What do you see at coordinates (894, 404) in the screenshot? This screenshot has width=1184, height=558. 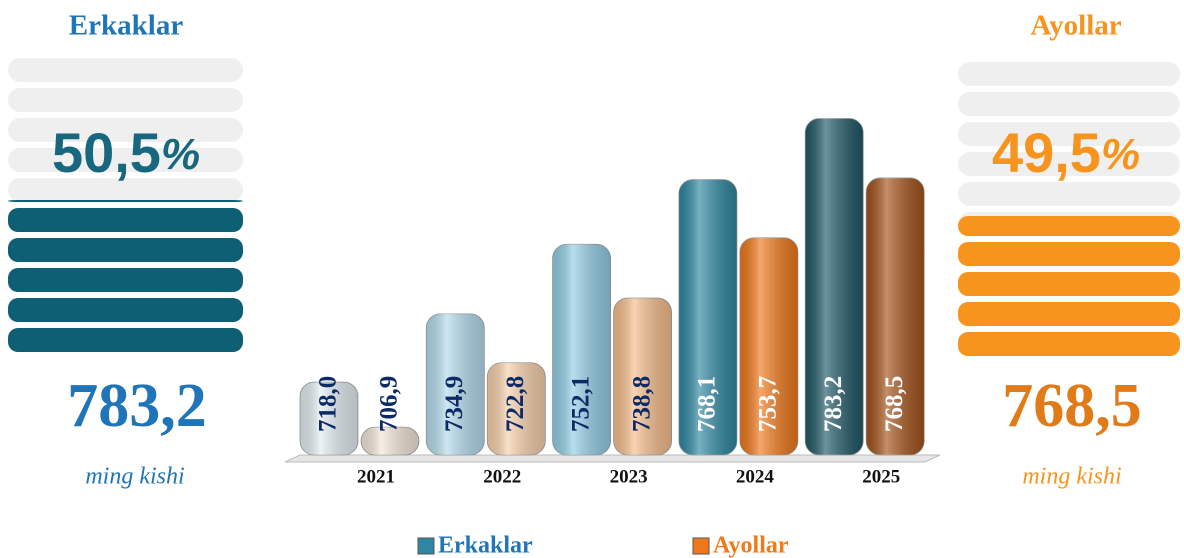 I see `value-label: 768,5` at bounding box center [894, 404].